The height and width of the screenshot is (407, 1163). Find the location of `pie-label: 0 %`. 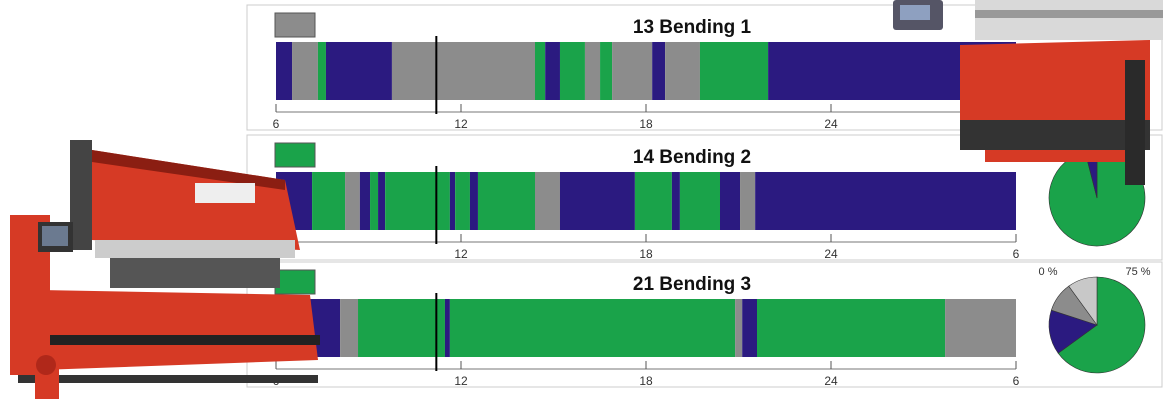

pie-label: 0 % is located at coordinates (1048, 272).